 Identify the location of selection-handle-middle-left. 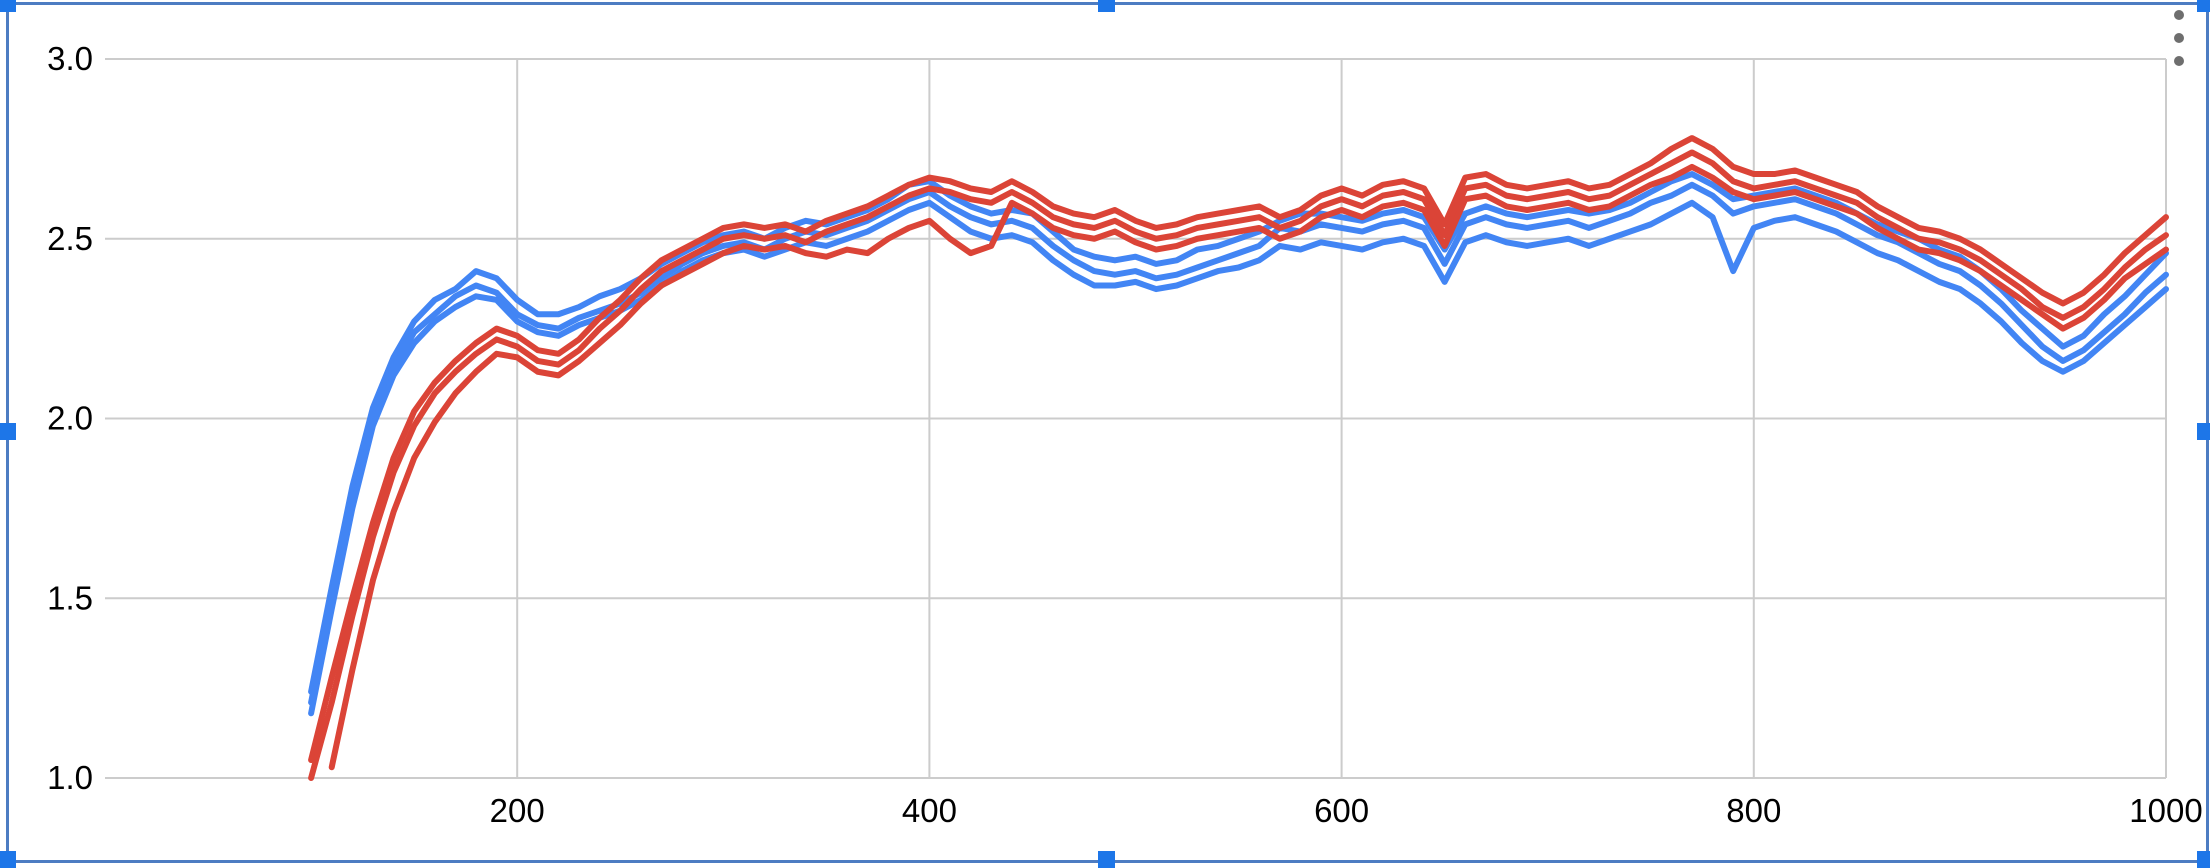
(8, 431).